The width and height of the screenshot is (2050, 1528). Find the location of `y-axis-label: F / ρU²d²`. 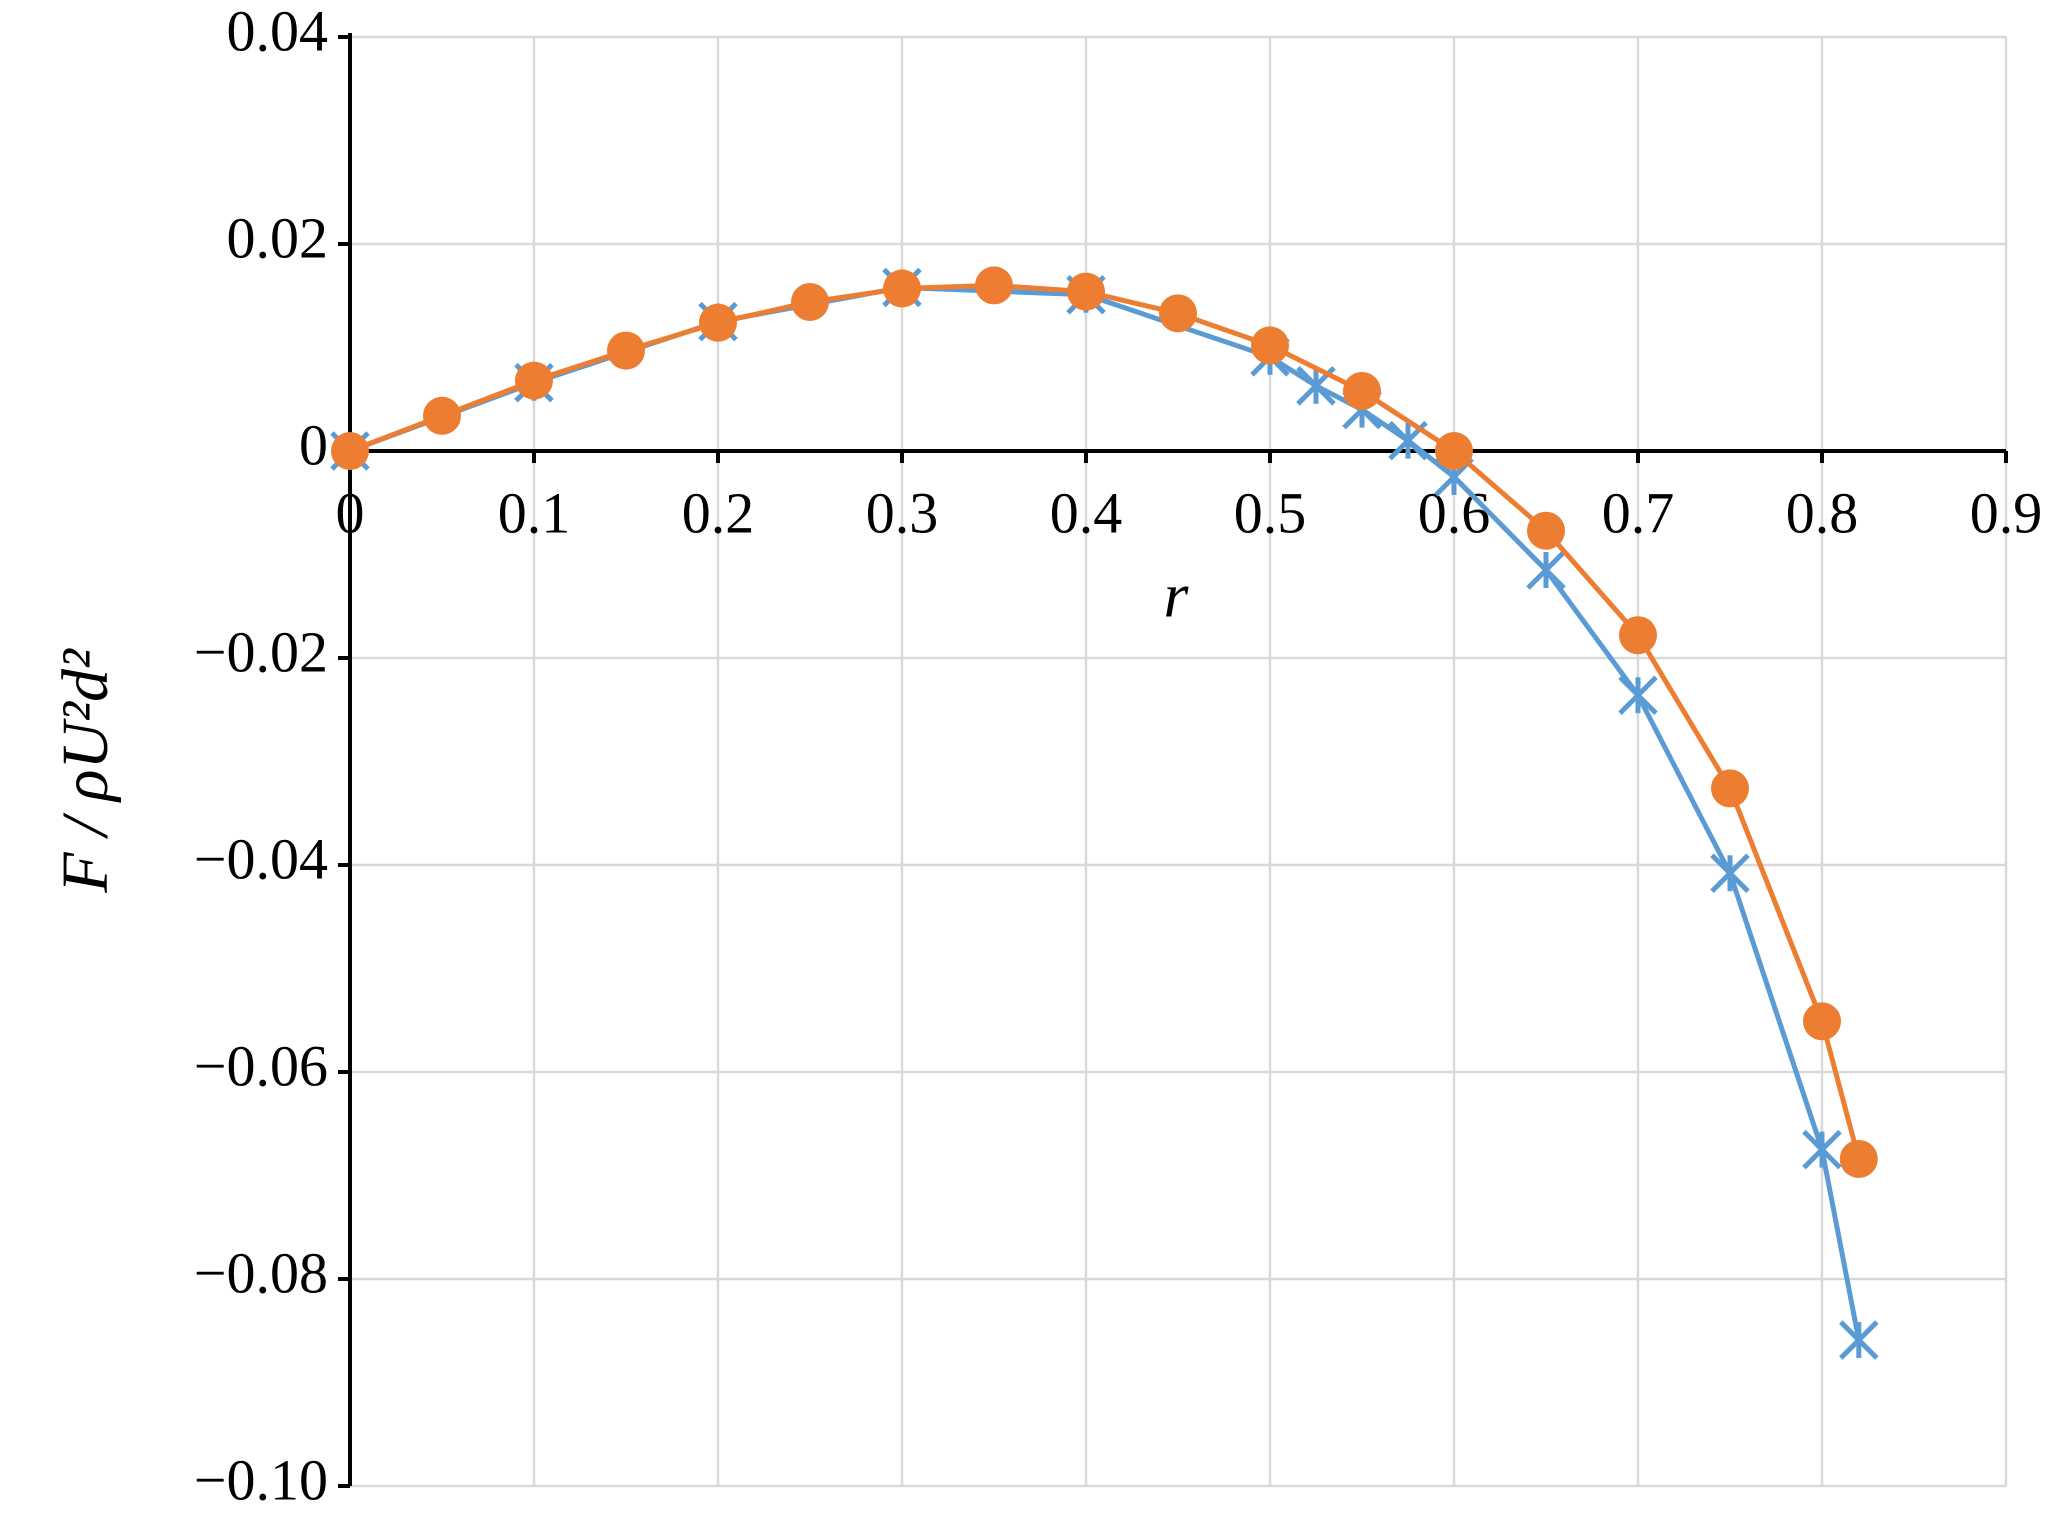

y-axis-label: F / ρU²d² is located at coordinates (85, 771).